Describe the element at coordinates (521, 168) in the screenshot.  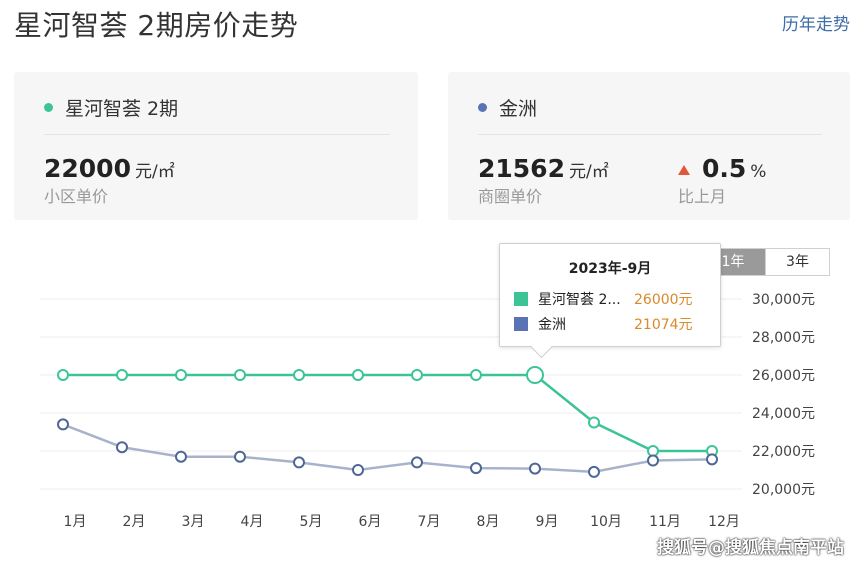
I see `district-price: 21562` at that location.